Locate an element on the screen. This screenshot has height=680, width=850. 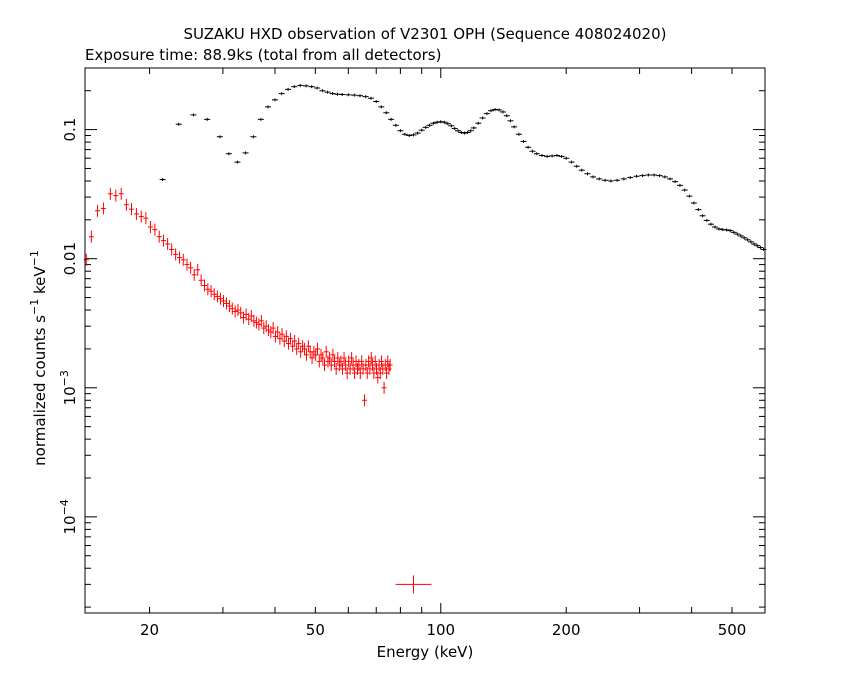
y-tick-label: 0.01 is located at coordinates (70, 258).